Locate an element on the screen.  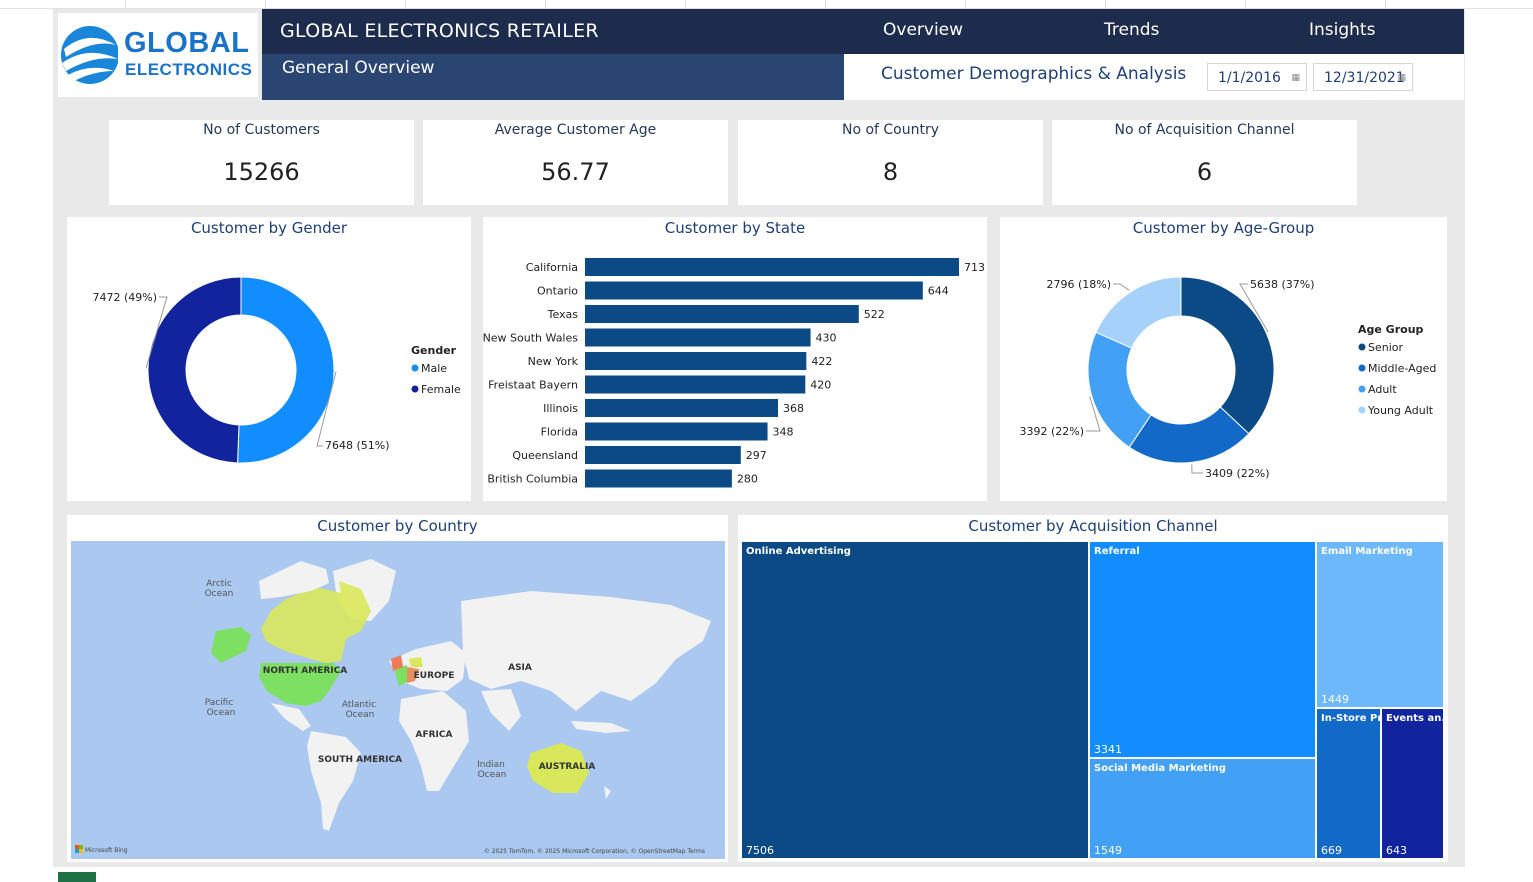
logo: GLOBAL ELECTRONICS is located at coordinates (158, 55).